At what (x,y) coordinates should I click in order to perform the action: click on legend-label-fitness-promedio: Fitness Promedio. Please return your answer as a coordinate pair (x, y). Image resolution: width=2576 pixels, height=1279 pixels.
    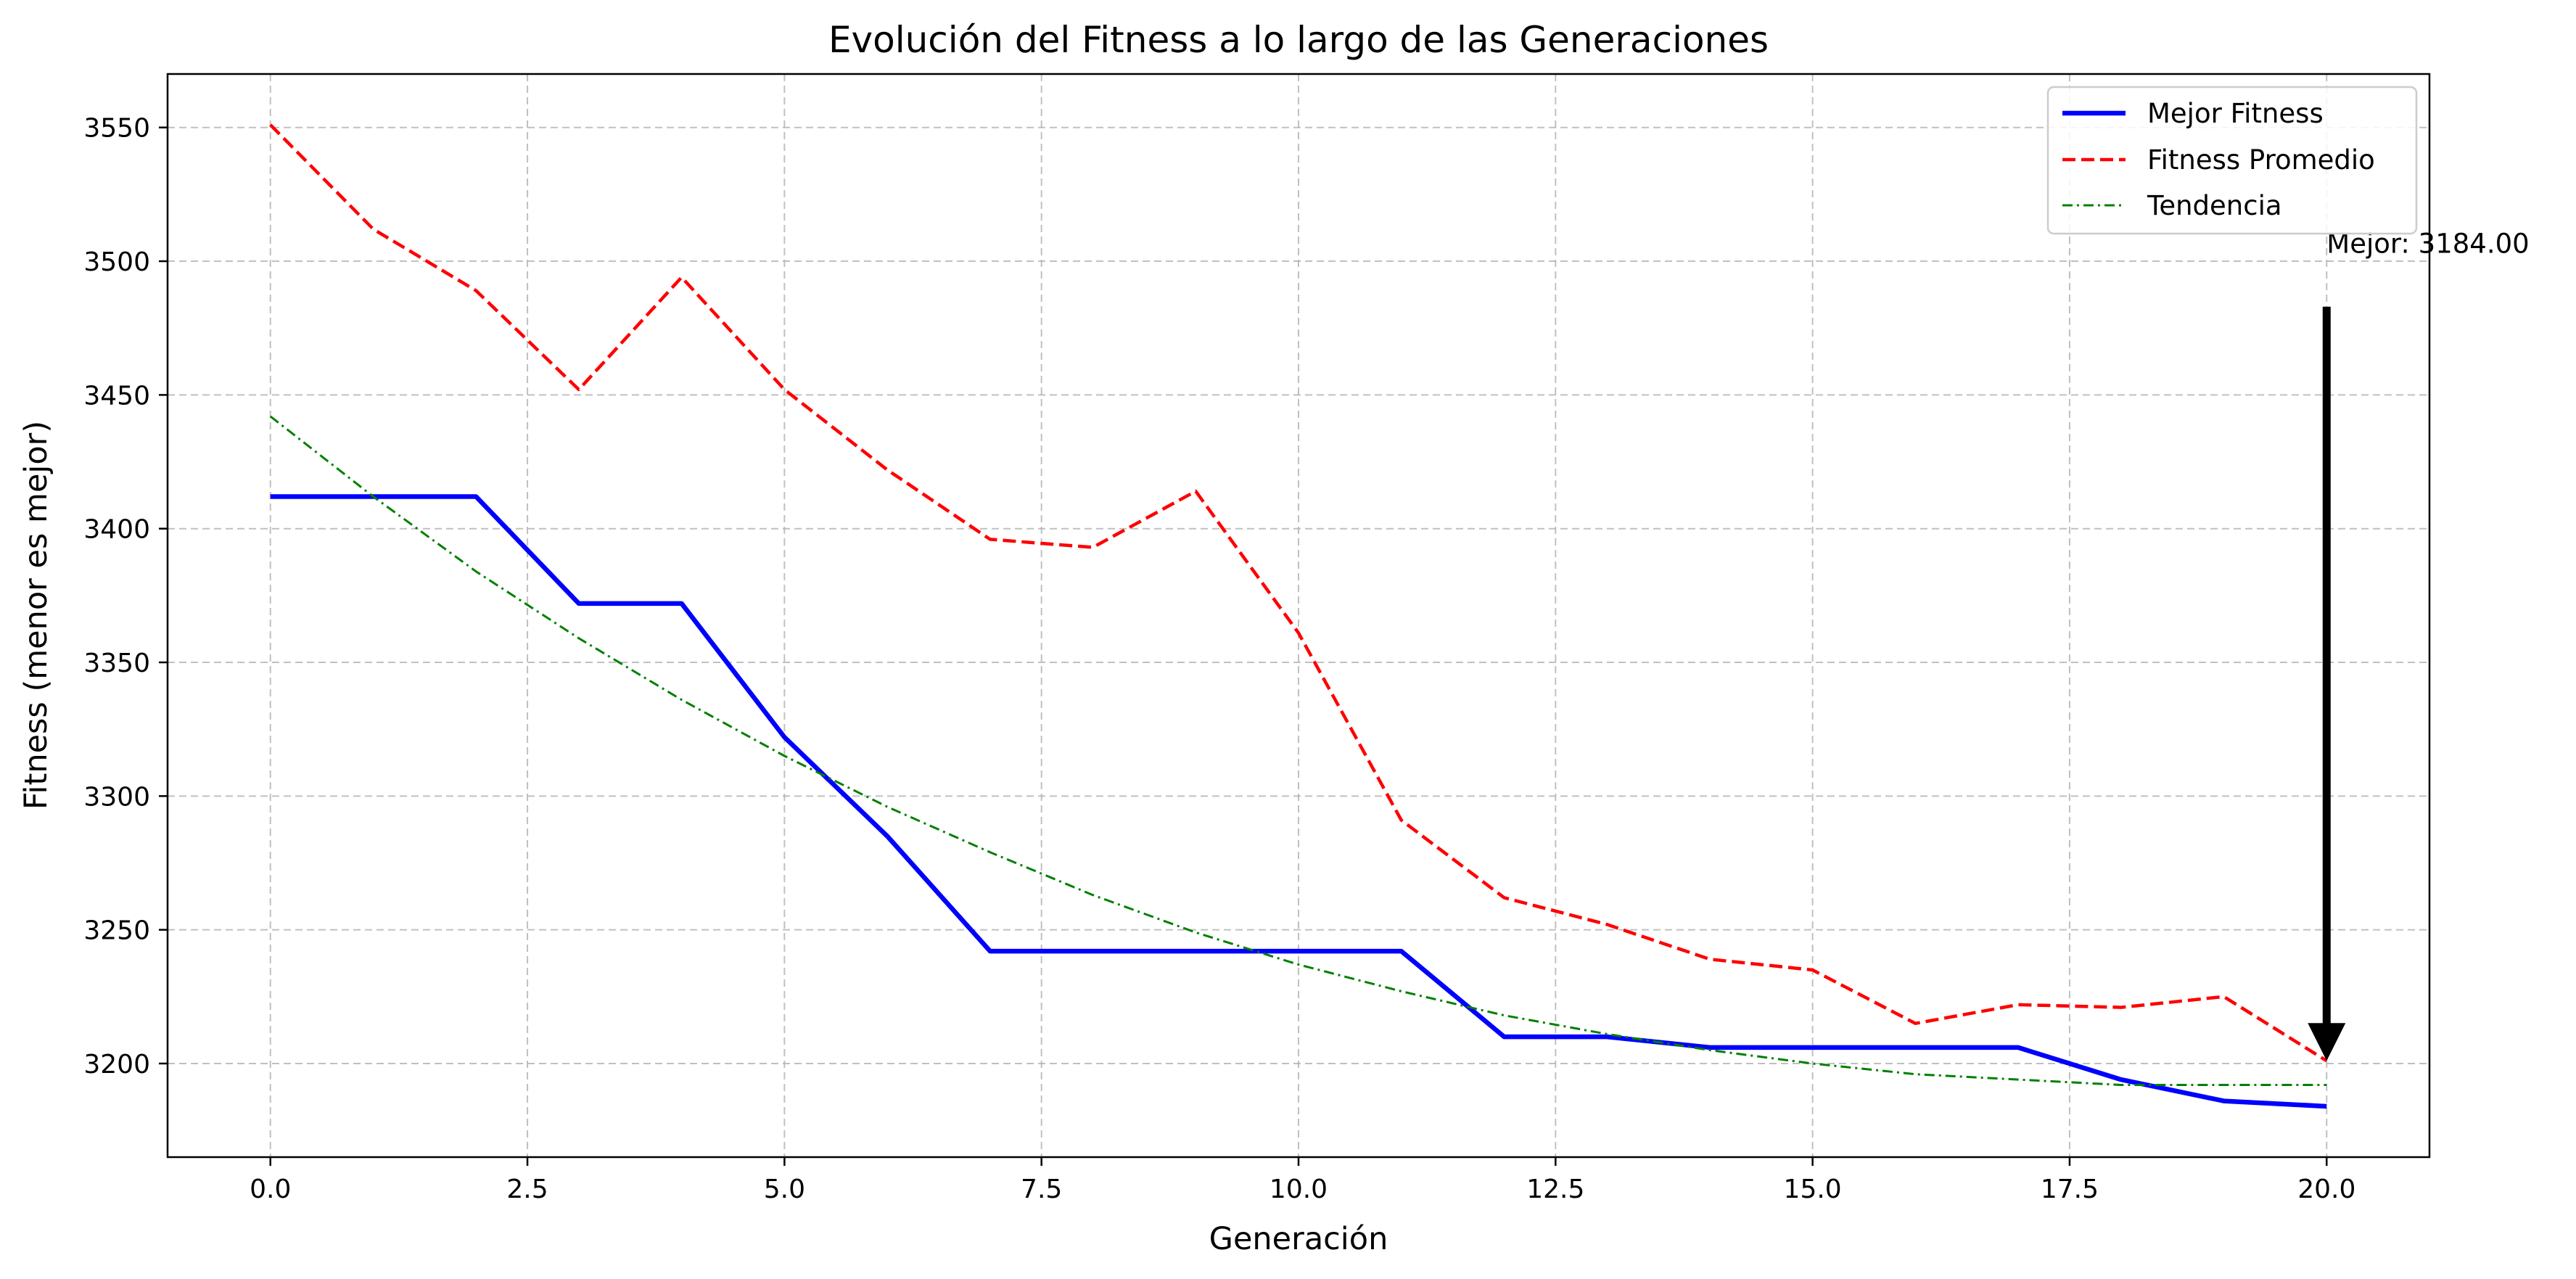
    Looking at the image, I should click on (2261, 160).